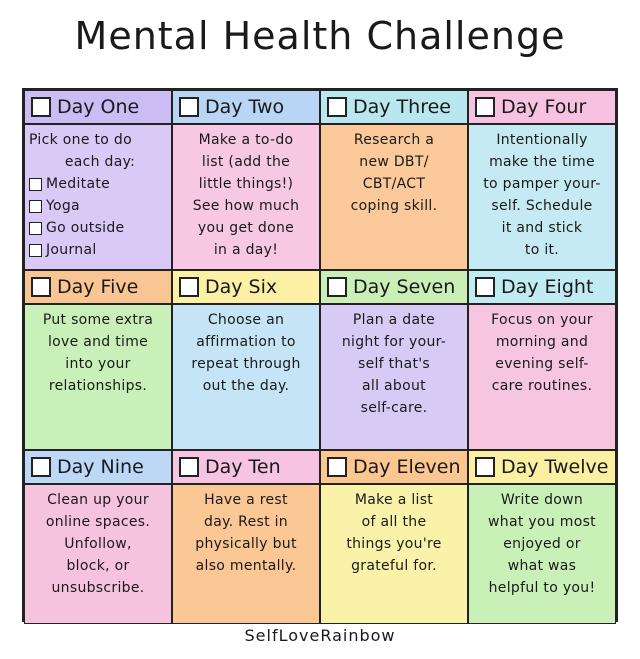 The height and width of the screenshot is (659, 640). What do you see at coordinates (542, 364) in the screenshot?
I see `task-line: evening self-` at bounding box center [542, 364].